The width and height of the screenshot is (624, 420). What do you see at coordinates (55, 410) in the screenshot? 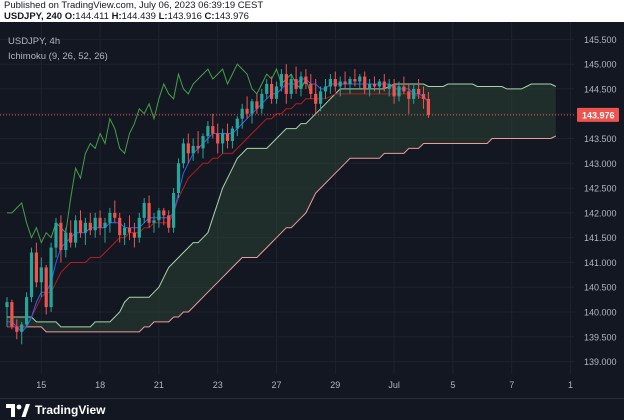
I see `tradingview-logo: TradingView` at bounding box center [55, 410].